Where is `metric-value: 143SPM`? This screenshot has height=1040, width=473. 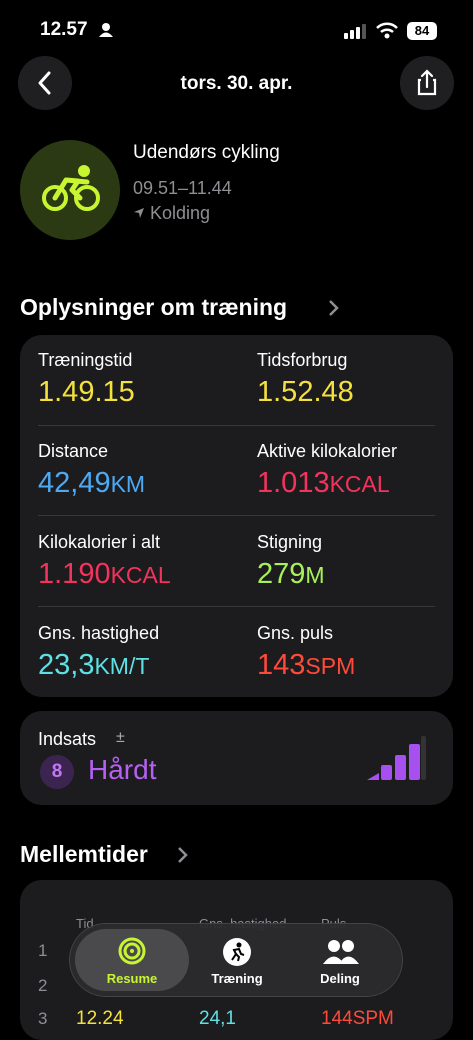 metric-value: 143SPM is located at coordinates (306, 665).